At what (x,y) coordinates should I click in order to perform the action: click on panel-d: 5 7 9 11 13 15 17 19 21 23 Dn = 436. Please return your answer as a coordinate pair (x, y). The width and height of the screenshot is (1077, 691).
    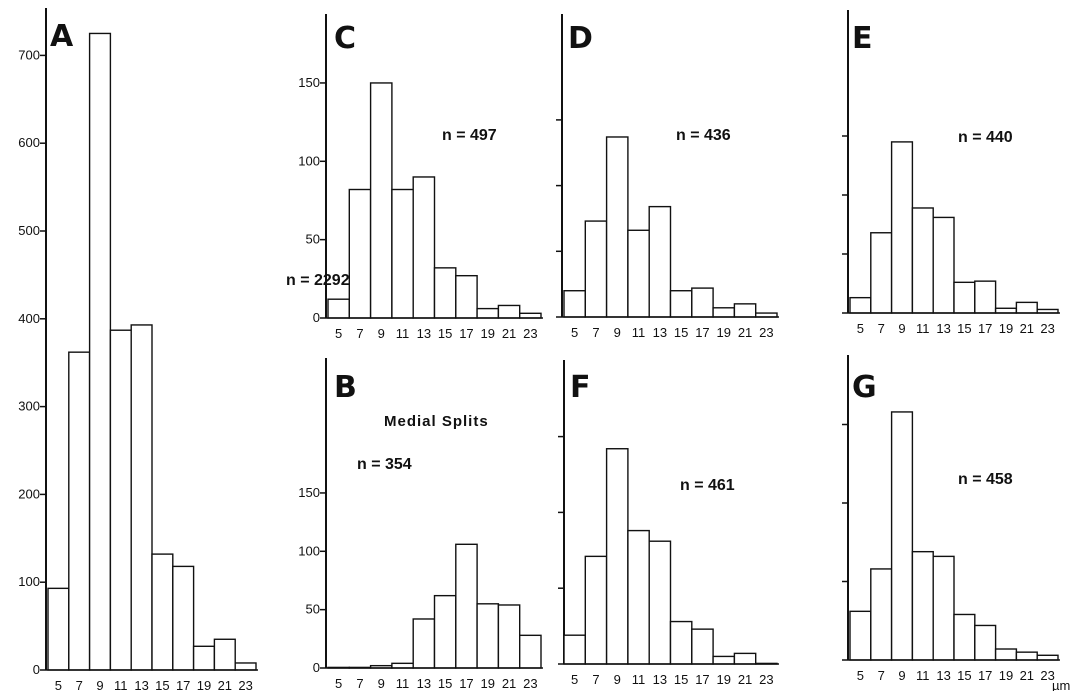
    Looking at the image, I should click on (667, 177).